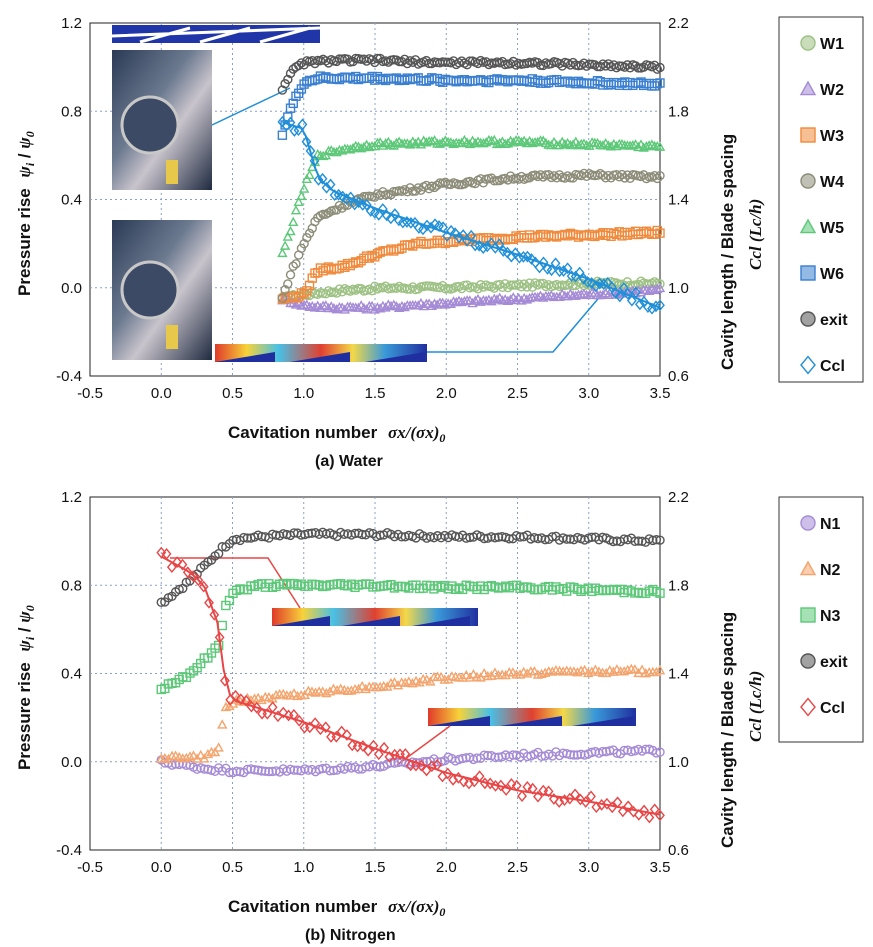 The width and height of the screenshot is (873, 947). Describe the element at coordinates (71, 111) in the screenshot. I see `y-left-tick-label: 0.8` at that location.